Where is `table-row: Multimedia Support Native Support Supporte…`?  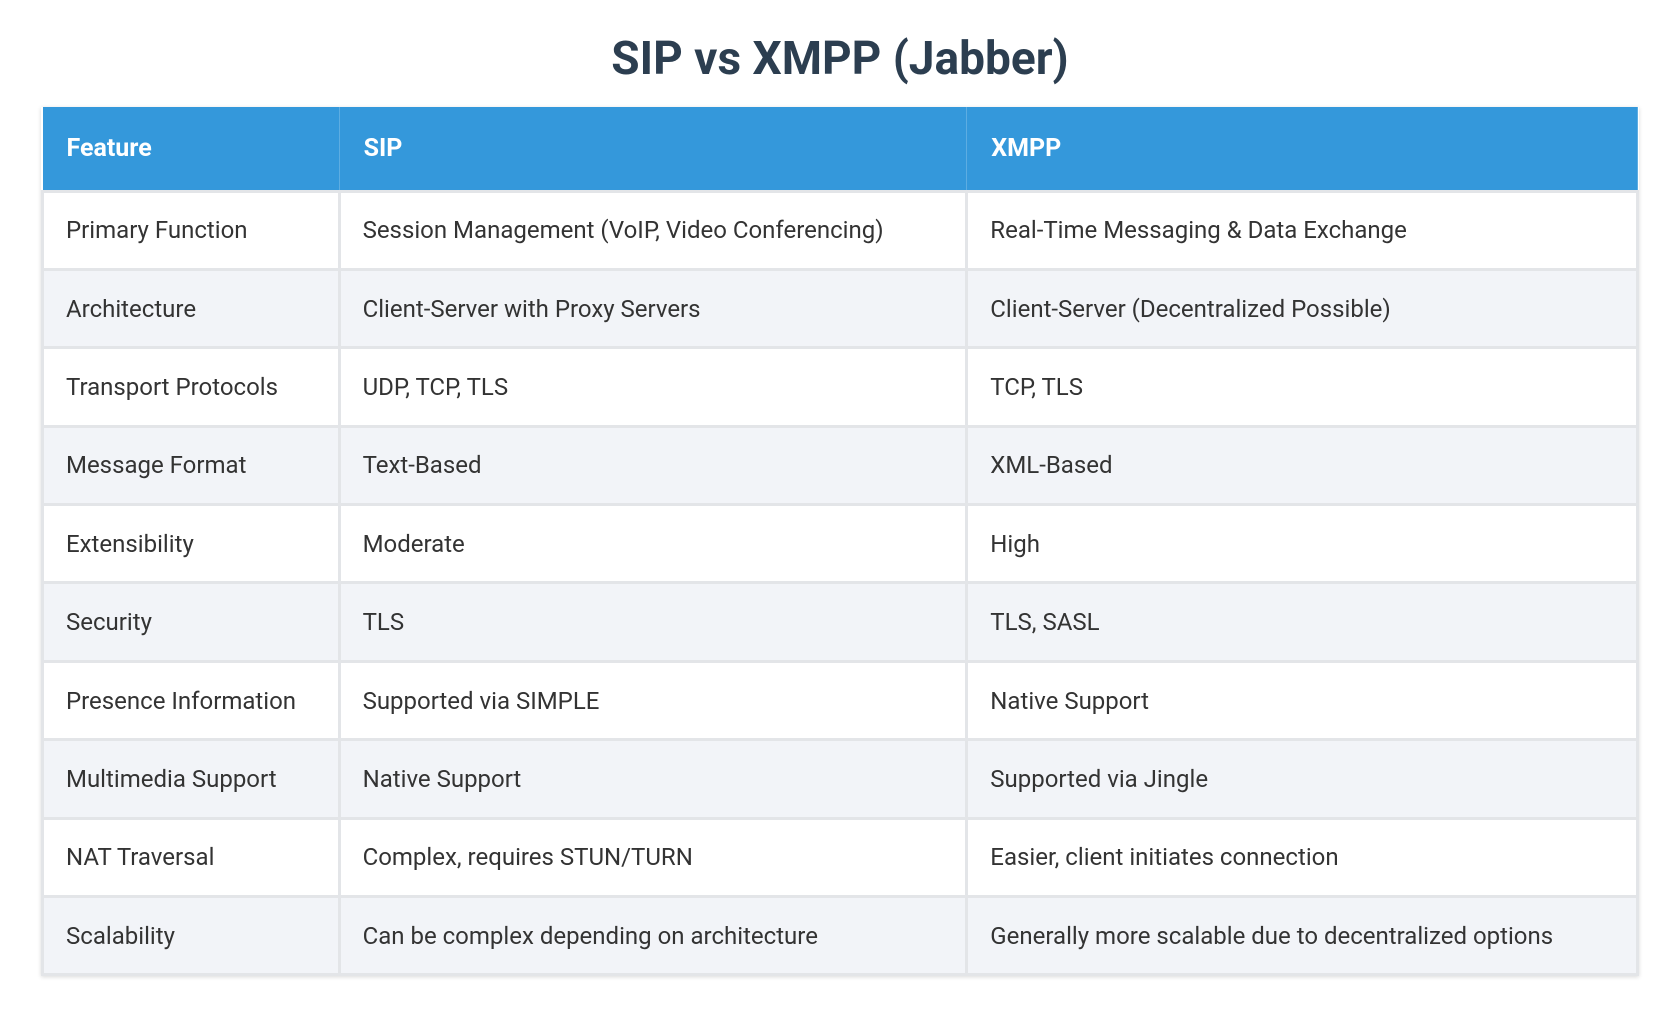 table-row: Multimedia Support Native Support Supporte… is located at coordinates (840, 779).